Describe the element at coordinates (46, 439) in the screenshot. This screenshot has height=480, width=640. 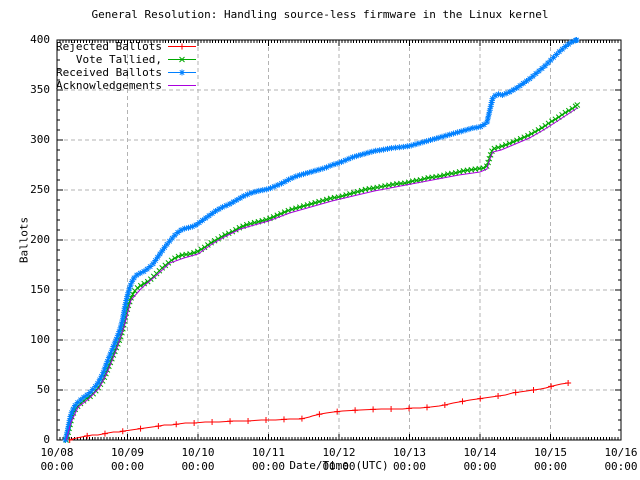
I see `y-tick-label: 0` at that location.